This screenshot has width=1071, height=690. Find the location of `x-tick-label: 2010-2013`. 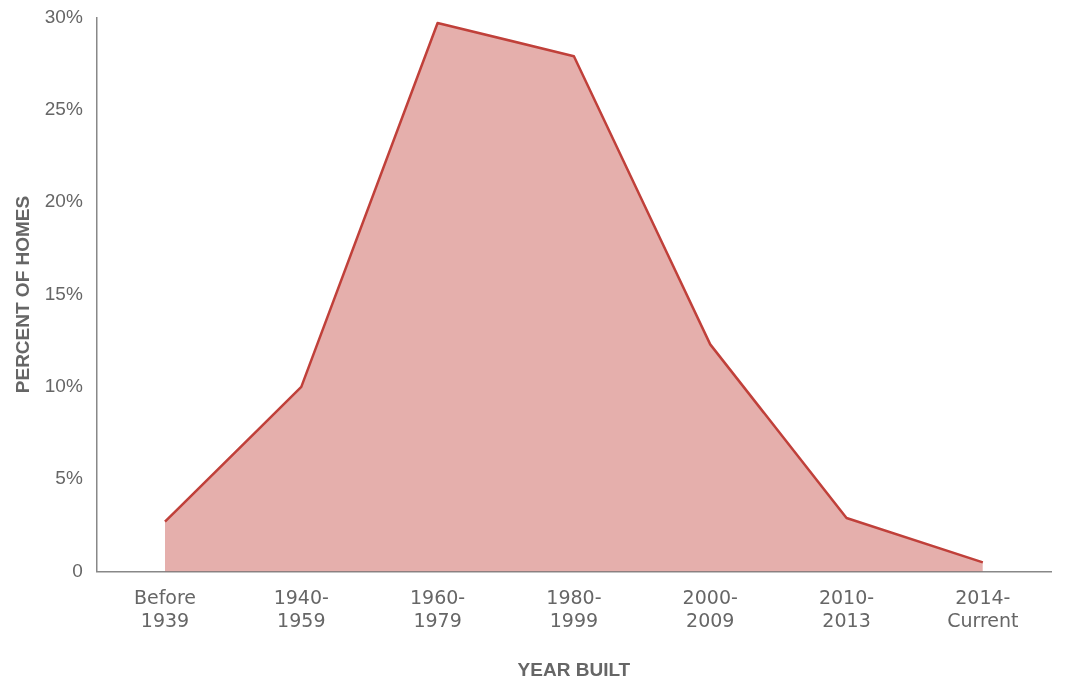

x-tick-label: 2010-2013 is located at coordinates (846, 608).